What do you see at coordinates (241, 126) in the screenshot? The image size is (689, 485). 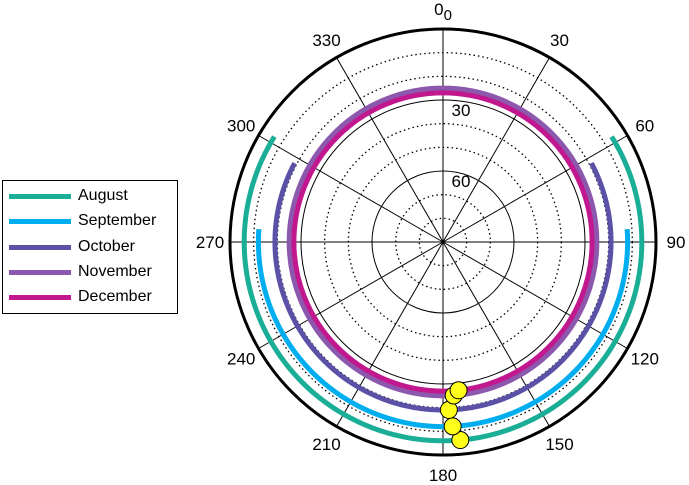 I see `azimuth-label-300: 300` at bounding box center [241, 126].